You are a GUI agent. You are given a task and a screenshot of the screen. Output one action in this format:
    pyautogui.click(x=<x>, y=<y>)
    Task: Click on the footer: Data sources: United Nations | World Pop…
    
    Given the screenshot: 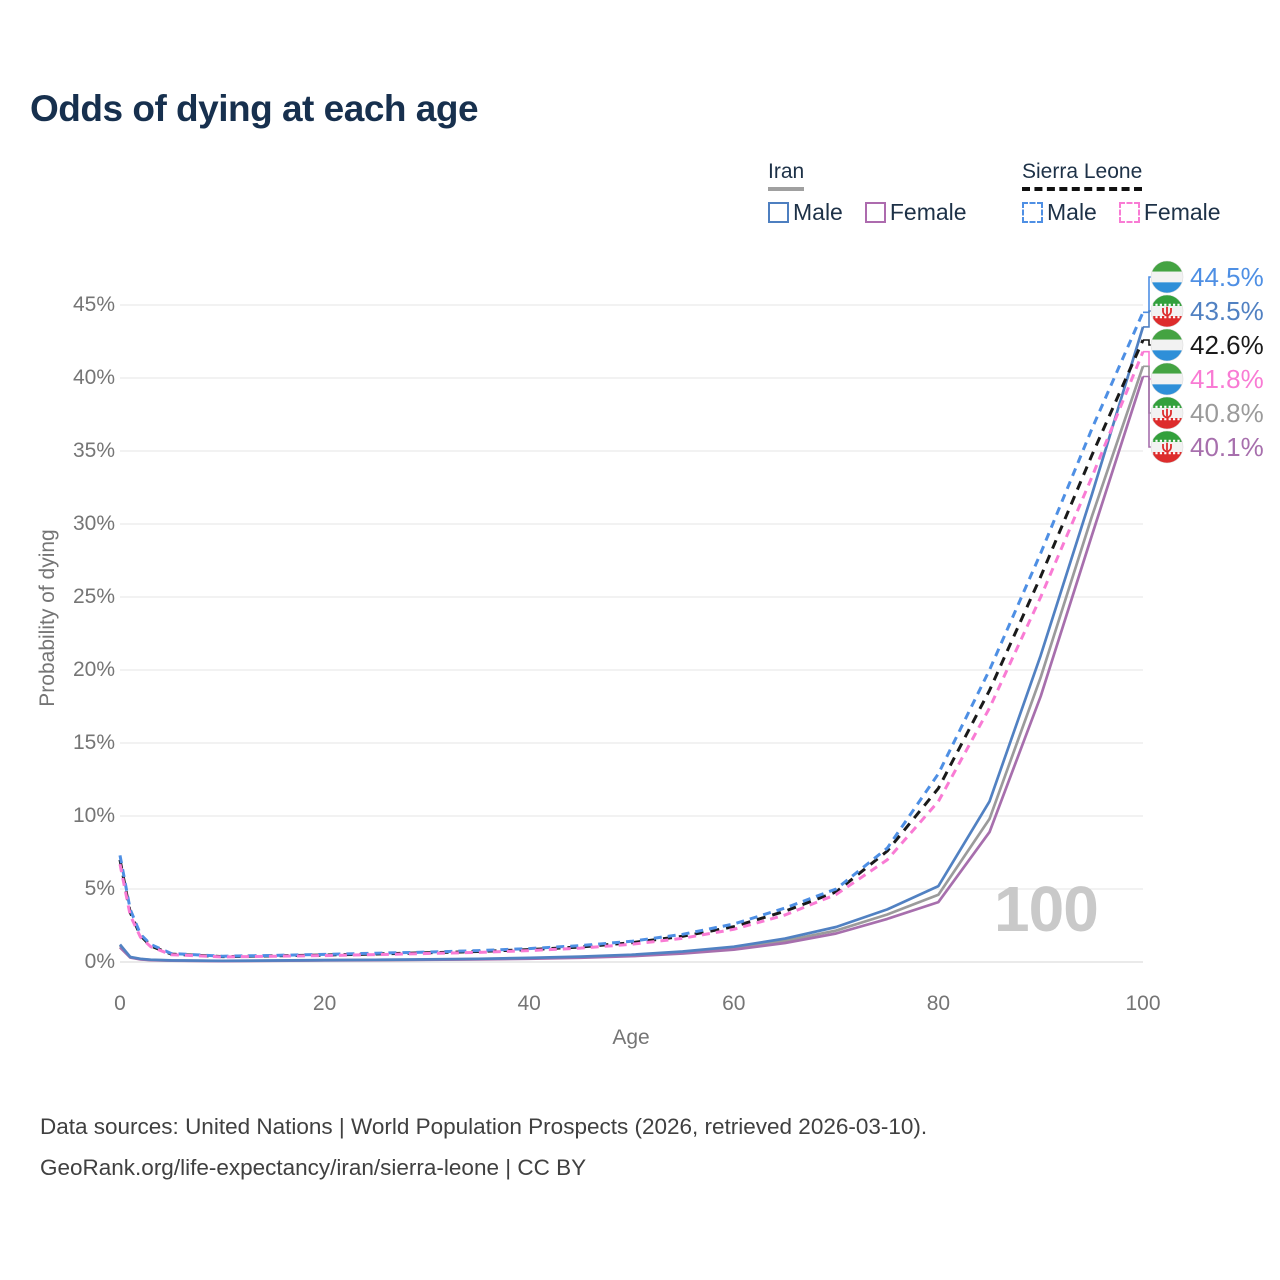 What is the action you would take?
    pyautogui.click(x=483, y=1147)
    